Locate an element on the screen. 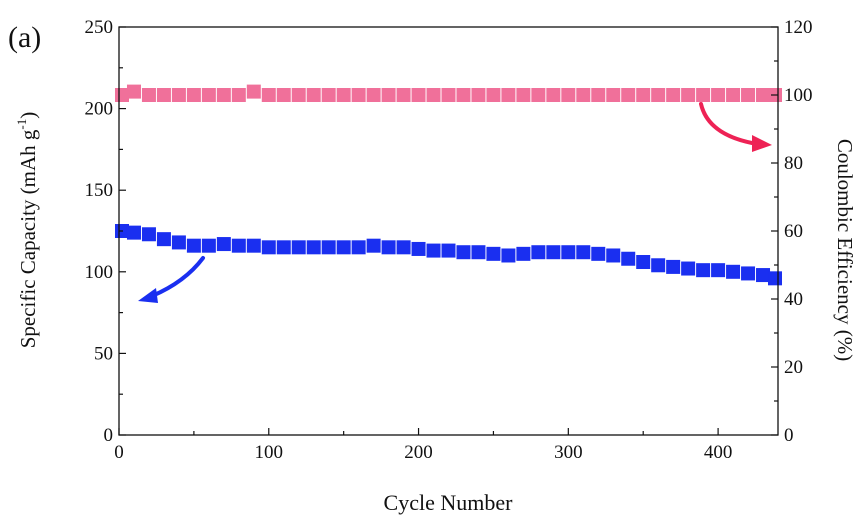 The height and width of the screenshot is (518, 857). y-left-tick-label: 100 is located at coordinates (99, 272).